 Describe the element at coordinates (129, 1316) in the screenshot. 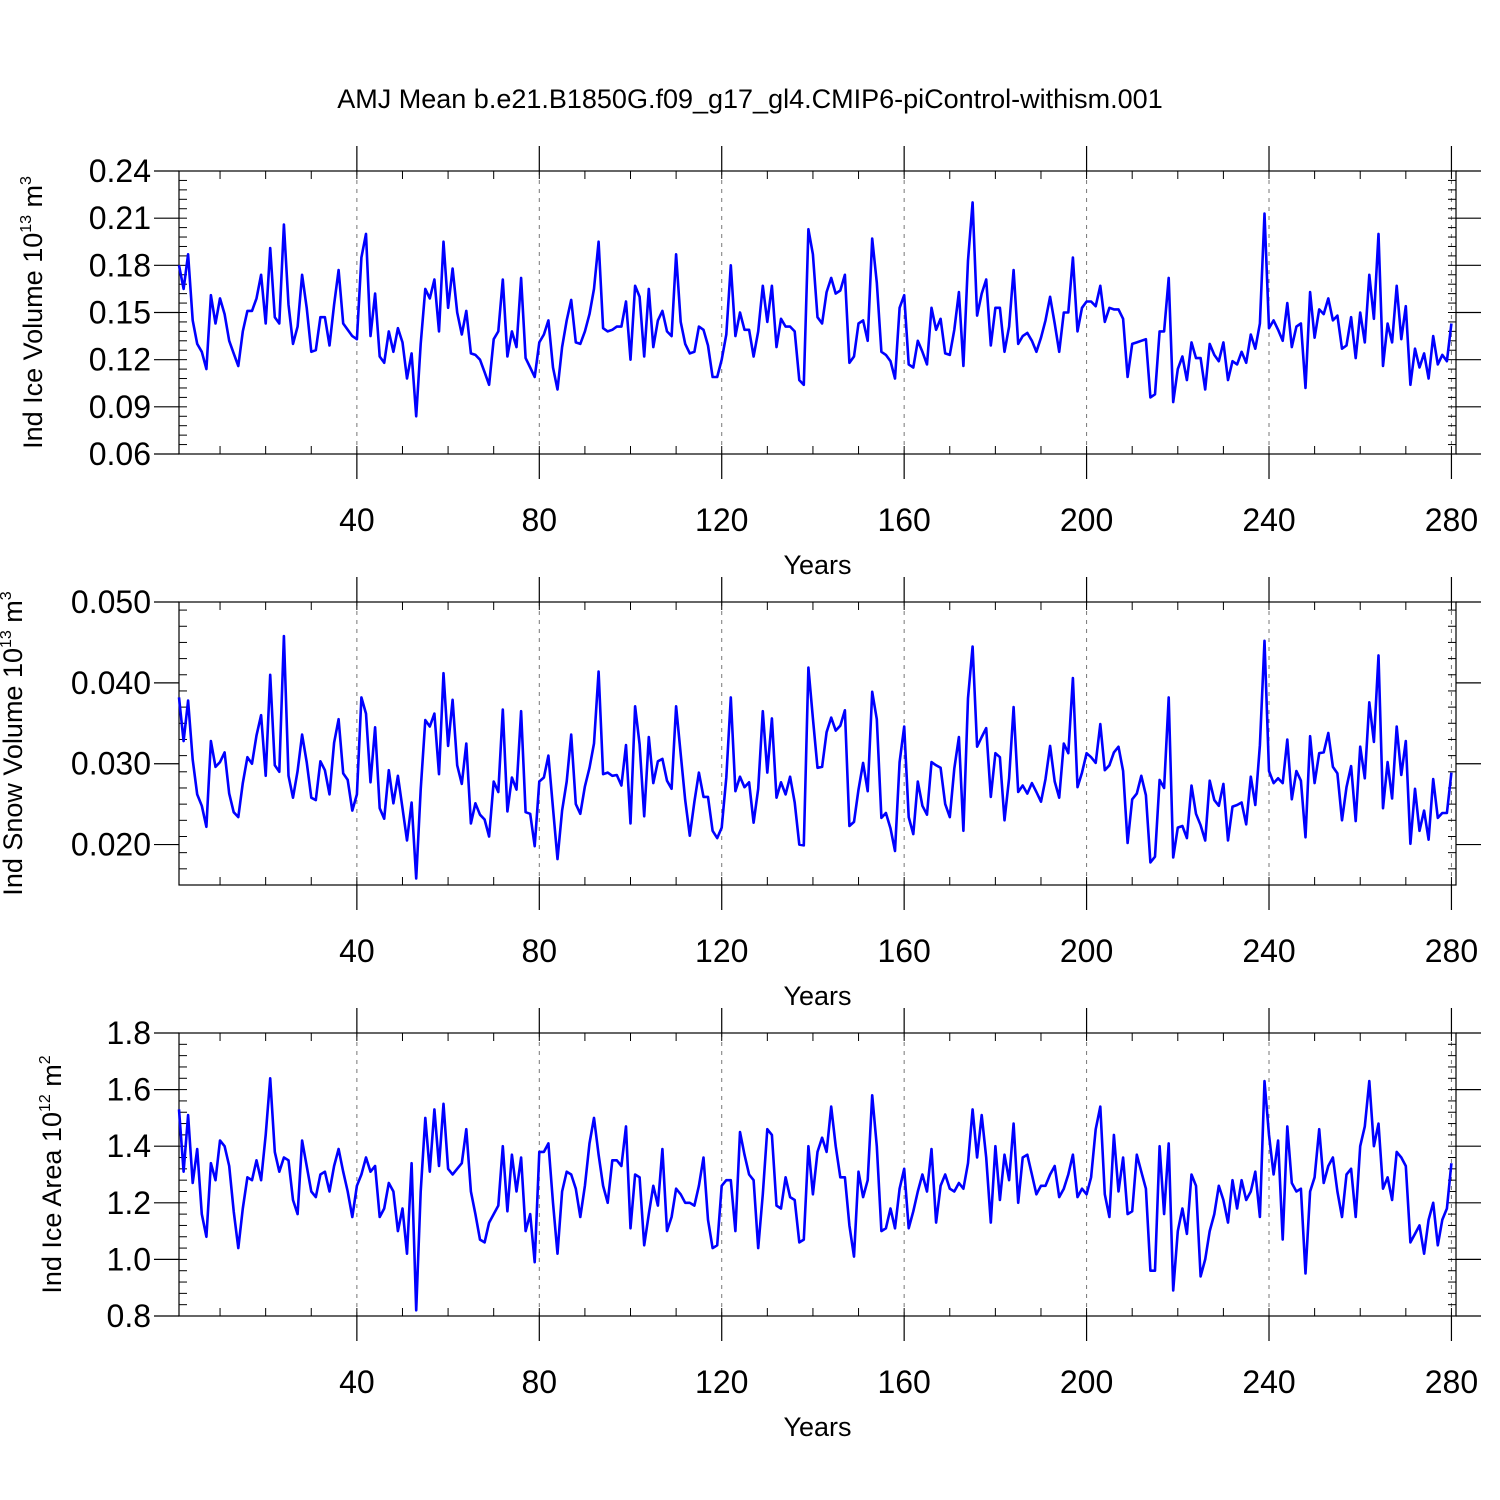

I see `y-tick-label: 0.8` at that location.